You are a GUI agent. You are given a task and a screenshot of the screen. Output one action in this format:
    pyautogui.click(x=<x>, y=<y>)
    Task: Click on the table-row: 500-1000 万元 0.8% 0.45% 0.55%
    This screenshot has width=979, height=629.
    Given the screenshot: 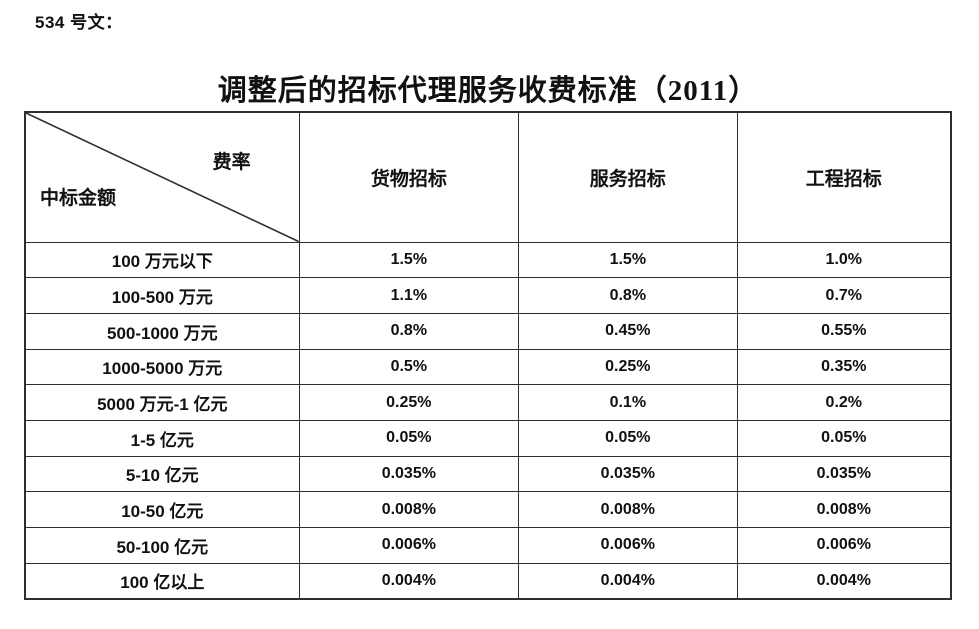 What is the action you would take?
    pyautogui.click(x=488, y=331)
    